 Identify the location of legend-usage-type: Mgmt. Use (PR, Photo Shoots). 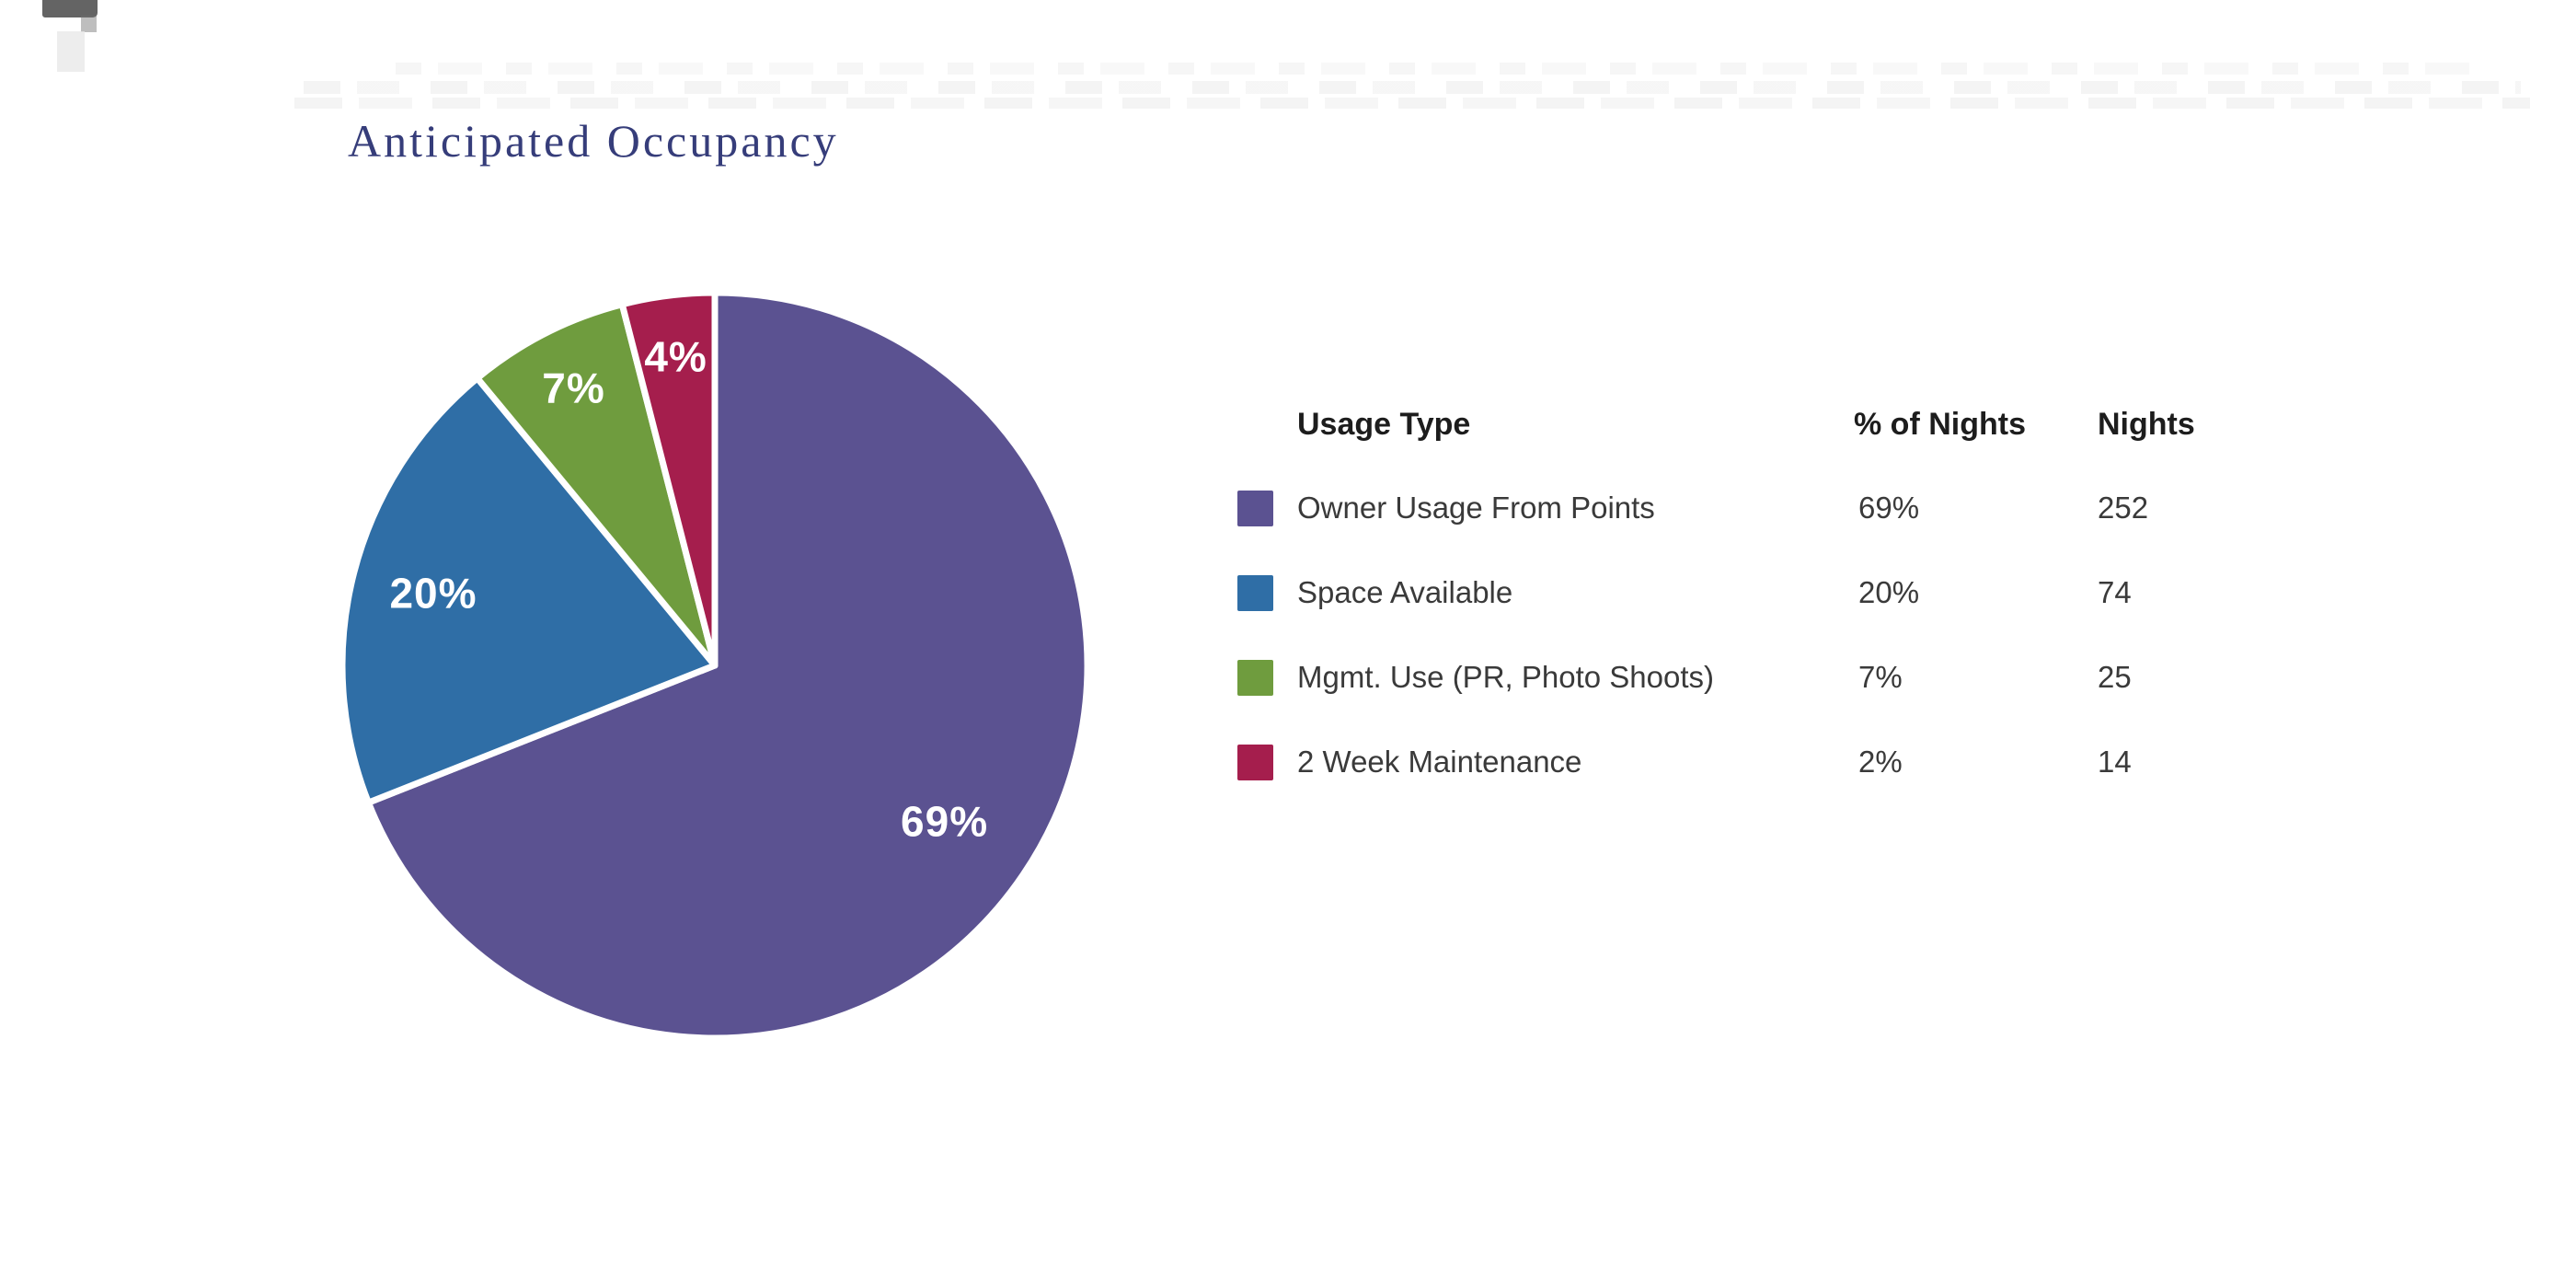
(1505, 677).